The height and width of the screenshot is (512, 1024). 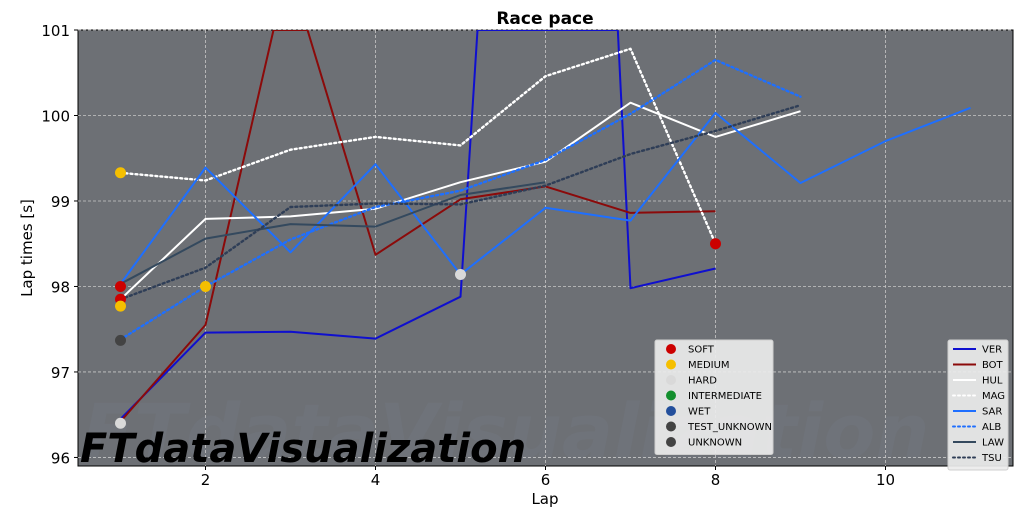 What do you see at coordinates (699, 412) in the screenshot?
I see `legend-label-wet: WET` at bounding box center [699, 412].